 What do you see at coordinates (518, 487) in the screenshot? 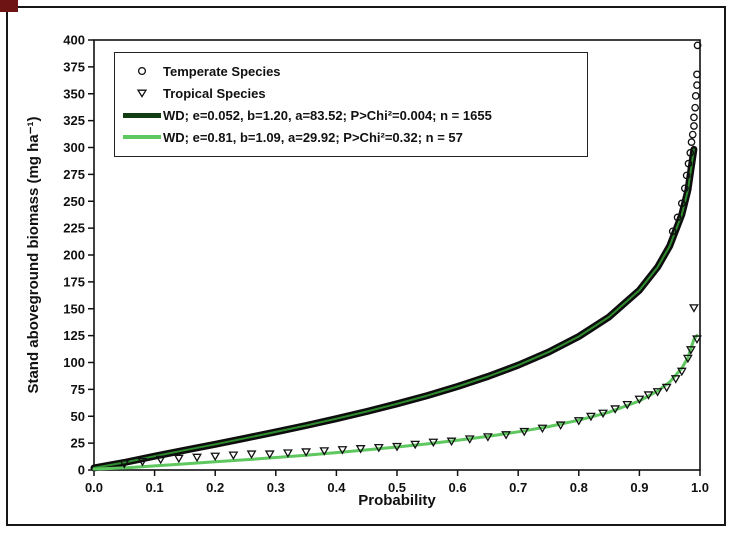
I see `x-tick-label: 0.7` at bounding box center [518, 487].